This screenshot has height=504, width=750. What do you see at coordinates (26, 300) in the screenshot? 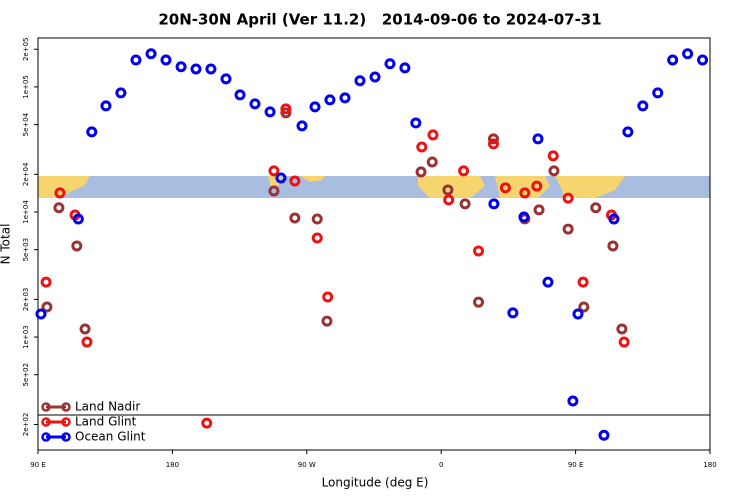
I see `y-tick-label: 2e+03` at bounding box center [26, 300].